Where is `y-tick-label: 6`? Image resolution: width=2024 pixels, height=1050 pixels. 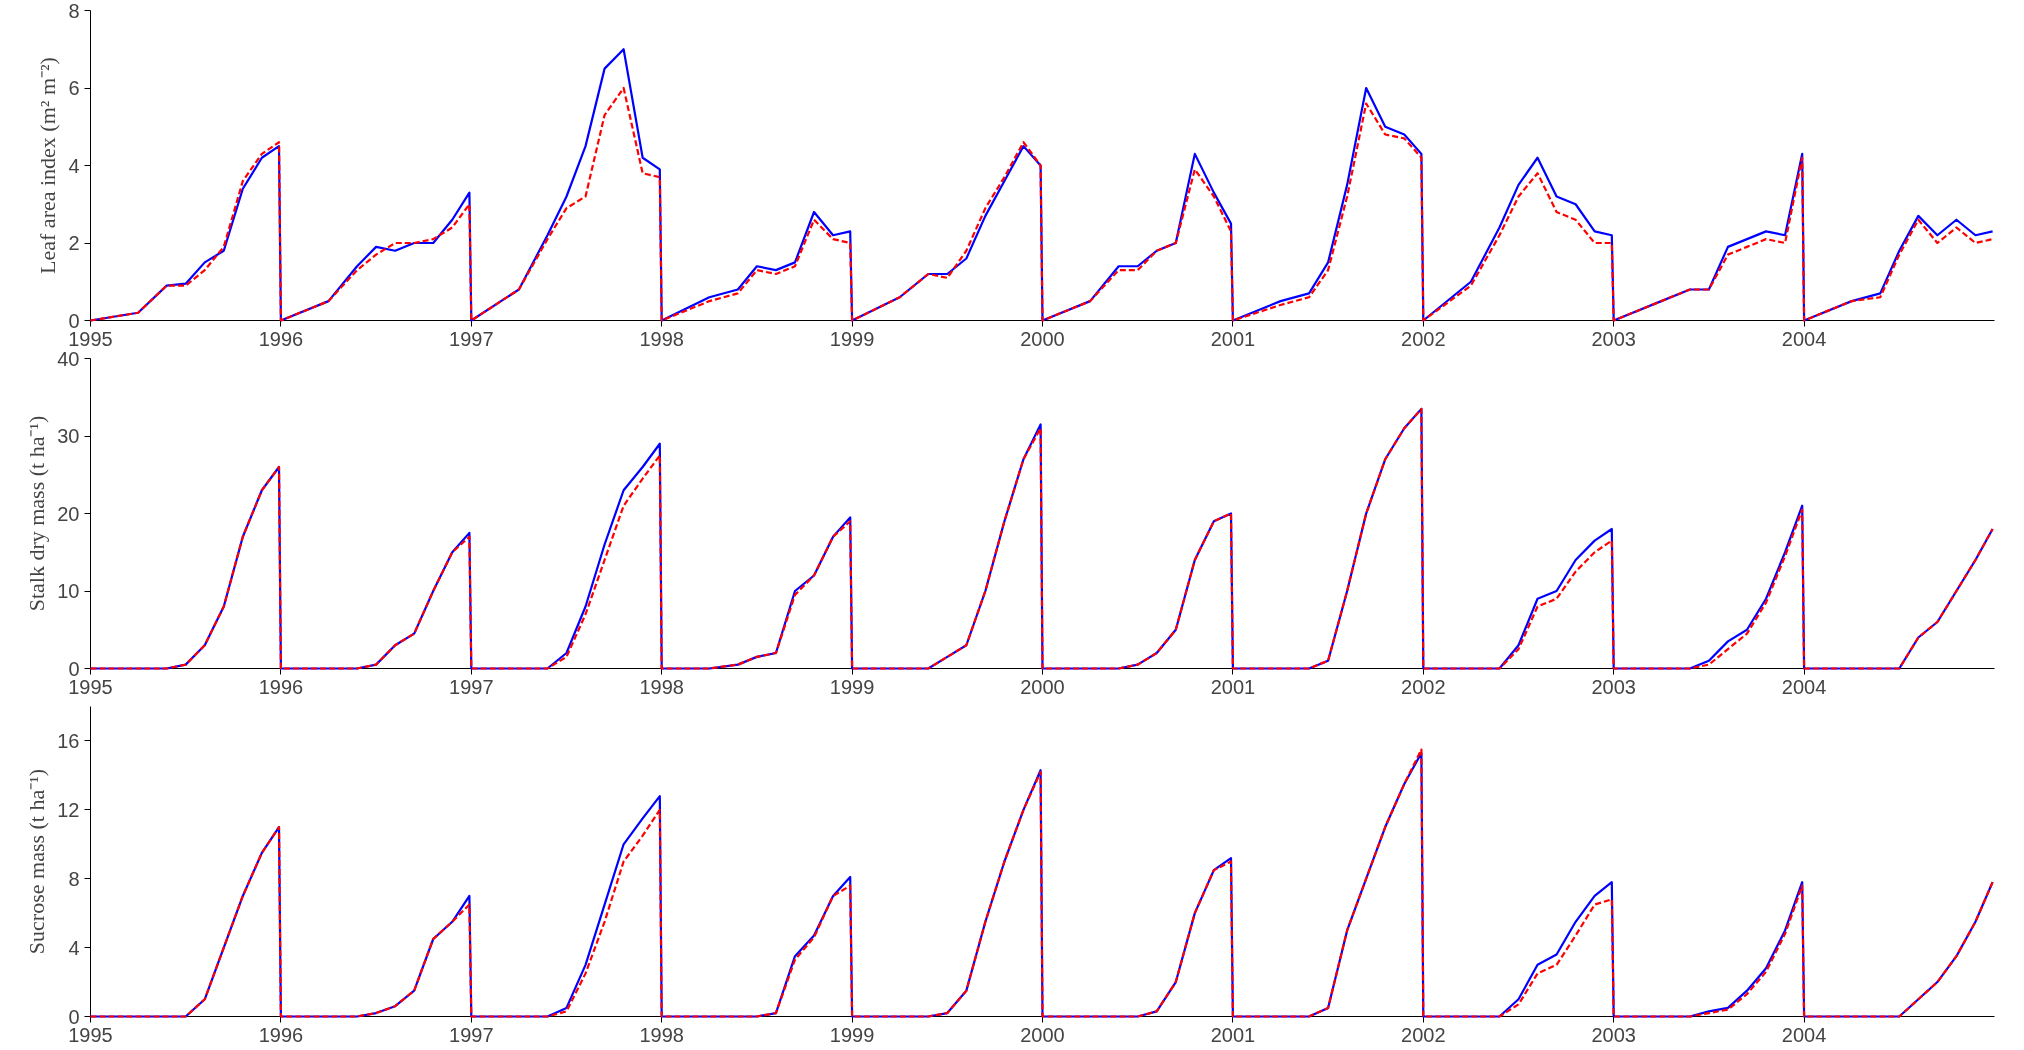
y-tick-label: 6 is located at coordinates (74, 88).